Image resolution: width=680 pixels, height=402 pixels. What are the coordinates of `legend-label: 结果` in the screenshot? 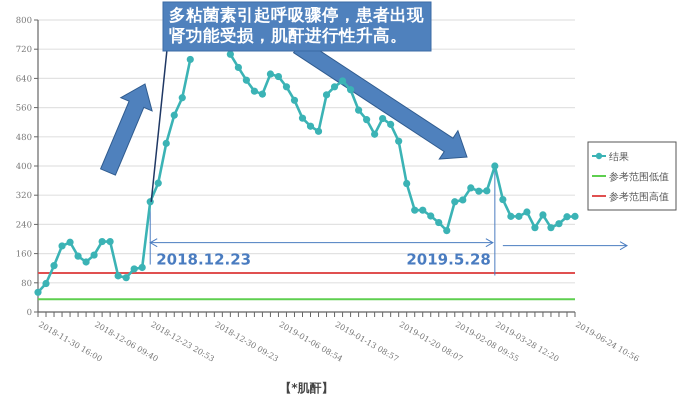 It's located at (619, 157).